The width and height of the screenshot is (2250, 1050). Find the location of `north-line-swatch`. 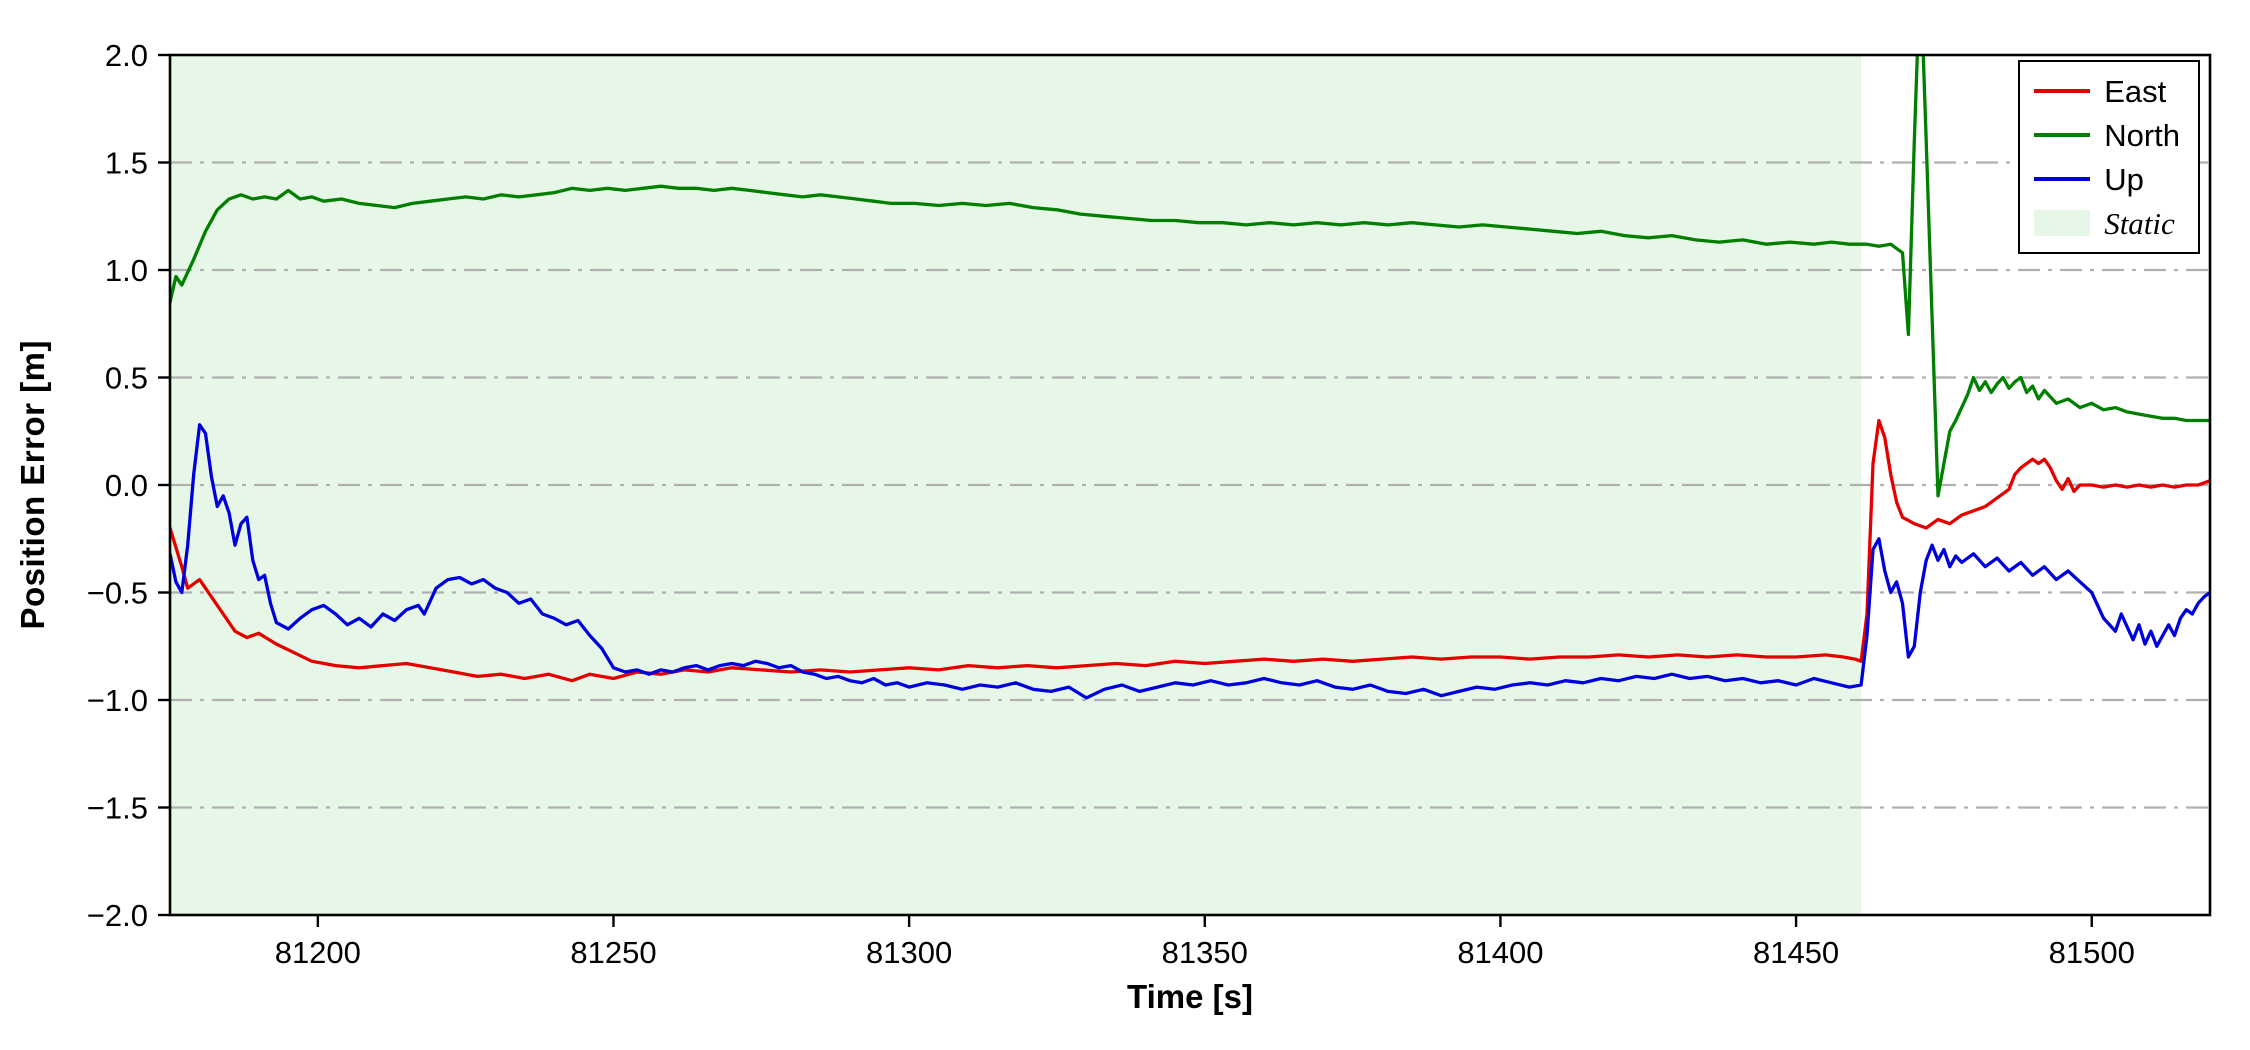

north-line-swatch is located at coordinates (2062, 135).